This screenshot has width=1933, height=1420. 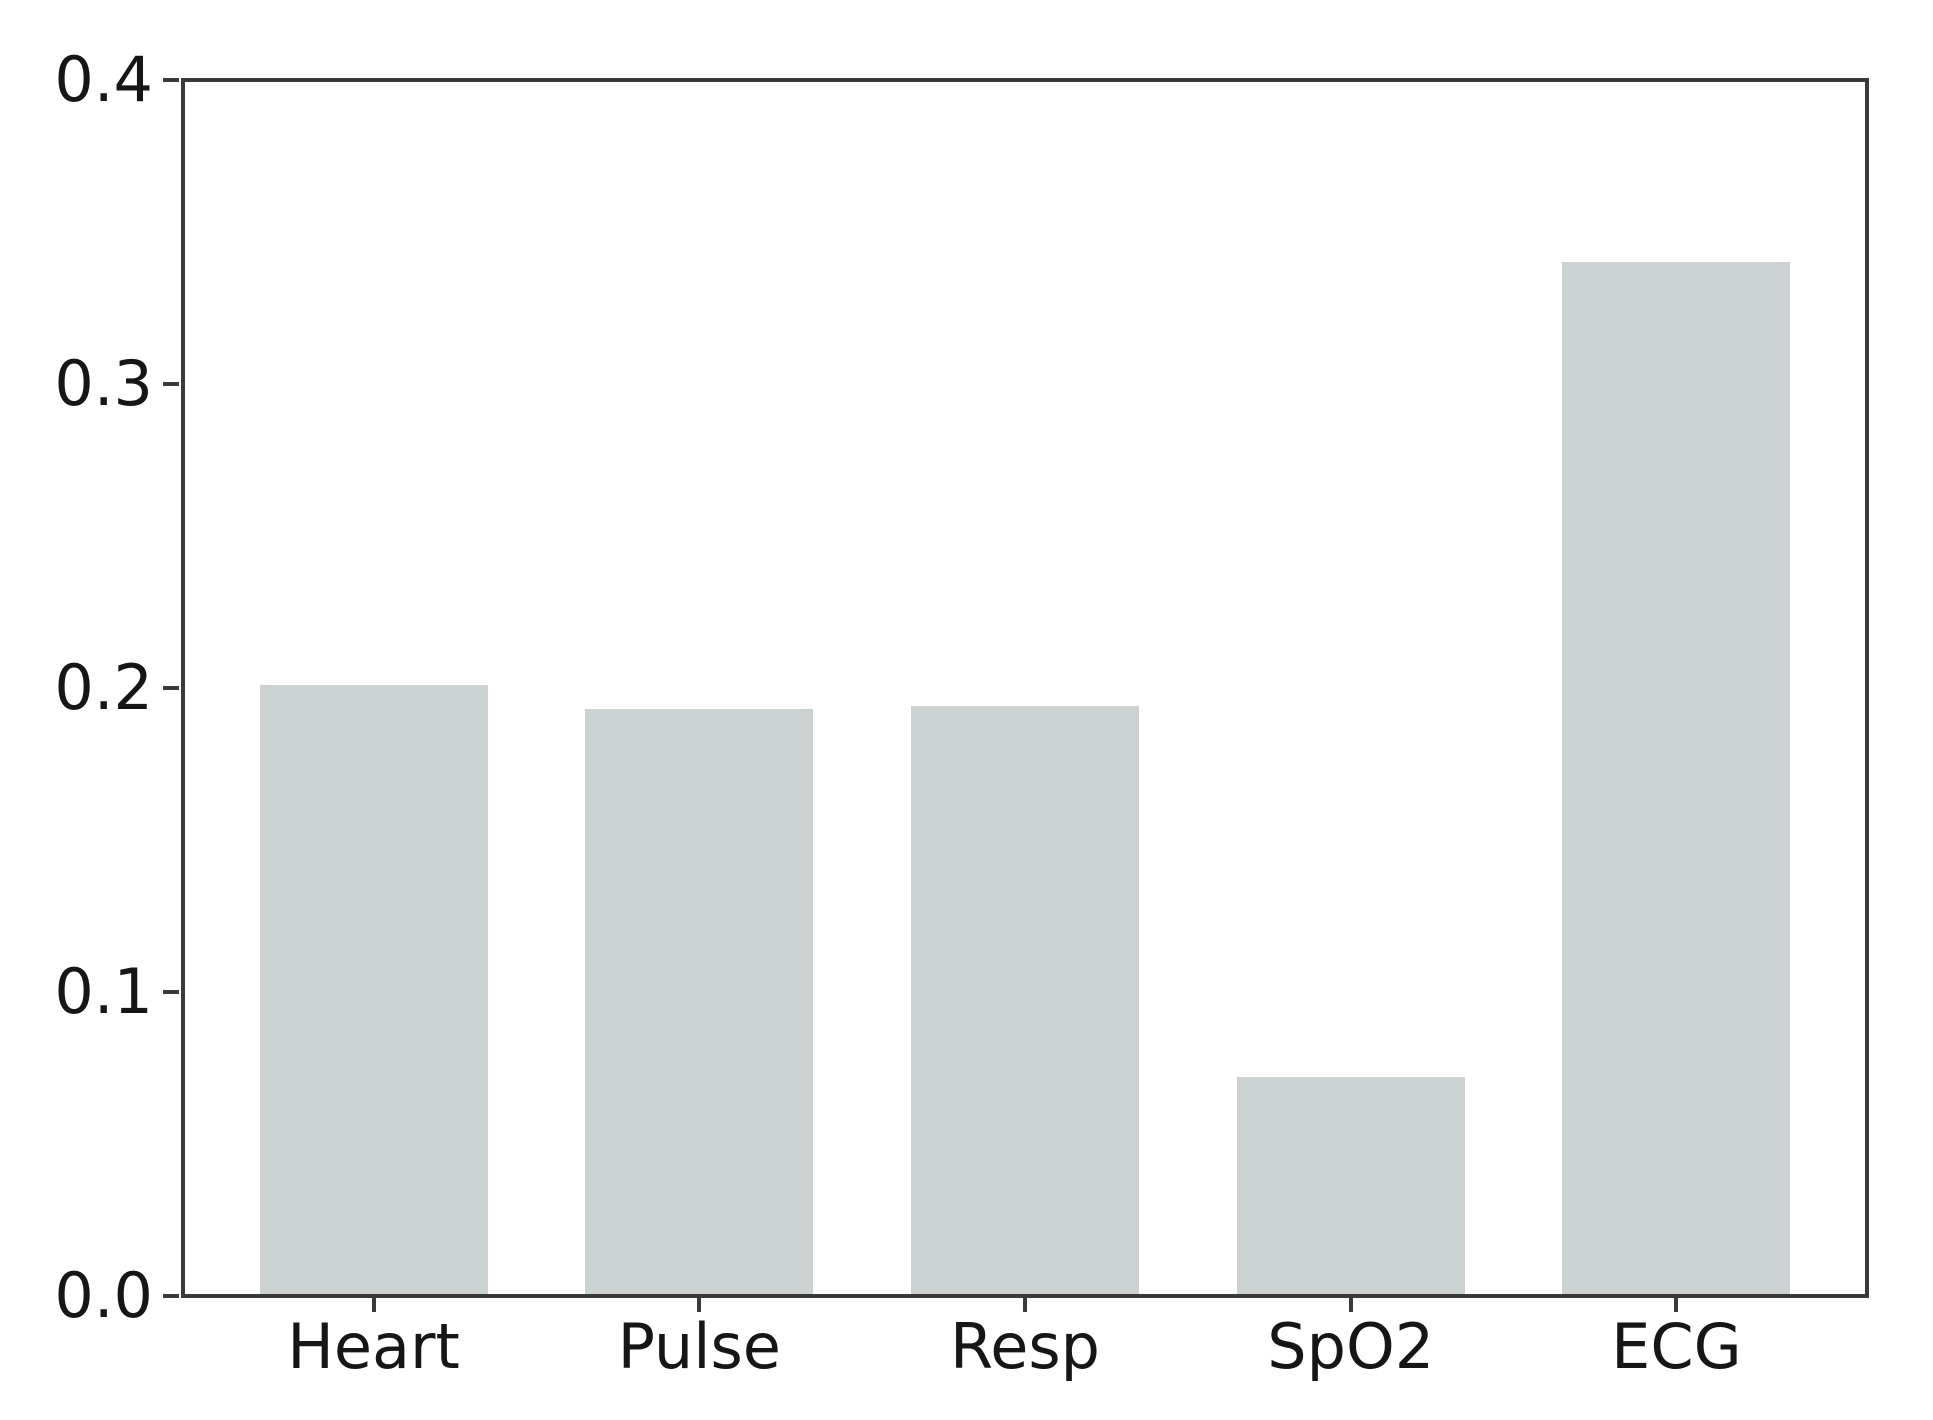 I want to click on x-tick-label: Resp, so click(x=1025, y=1346).